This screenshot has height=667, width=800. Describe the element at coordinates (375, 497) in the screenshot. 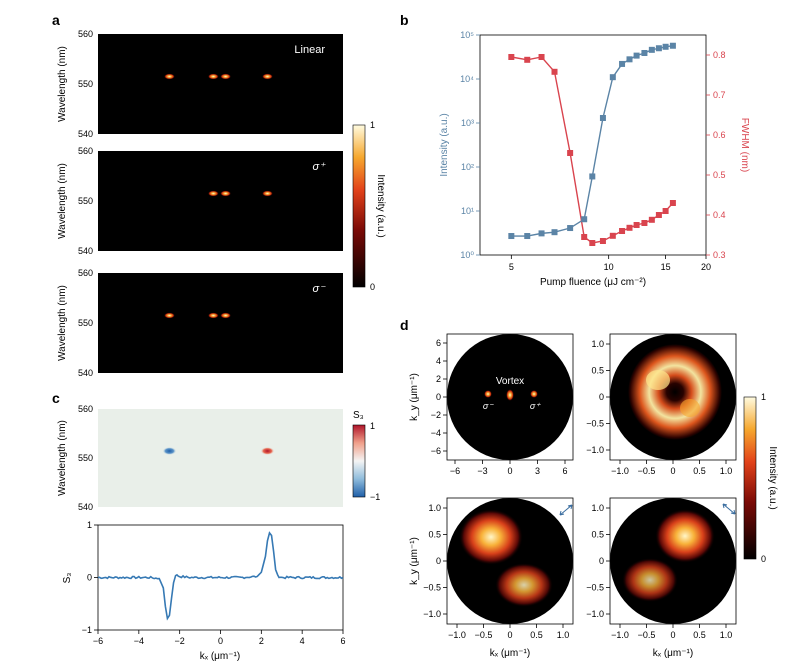

I see `panel-c-colorbar-min: −1` at that location.